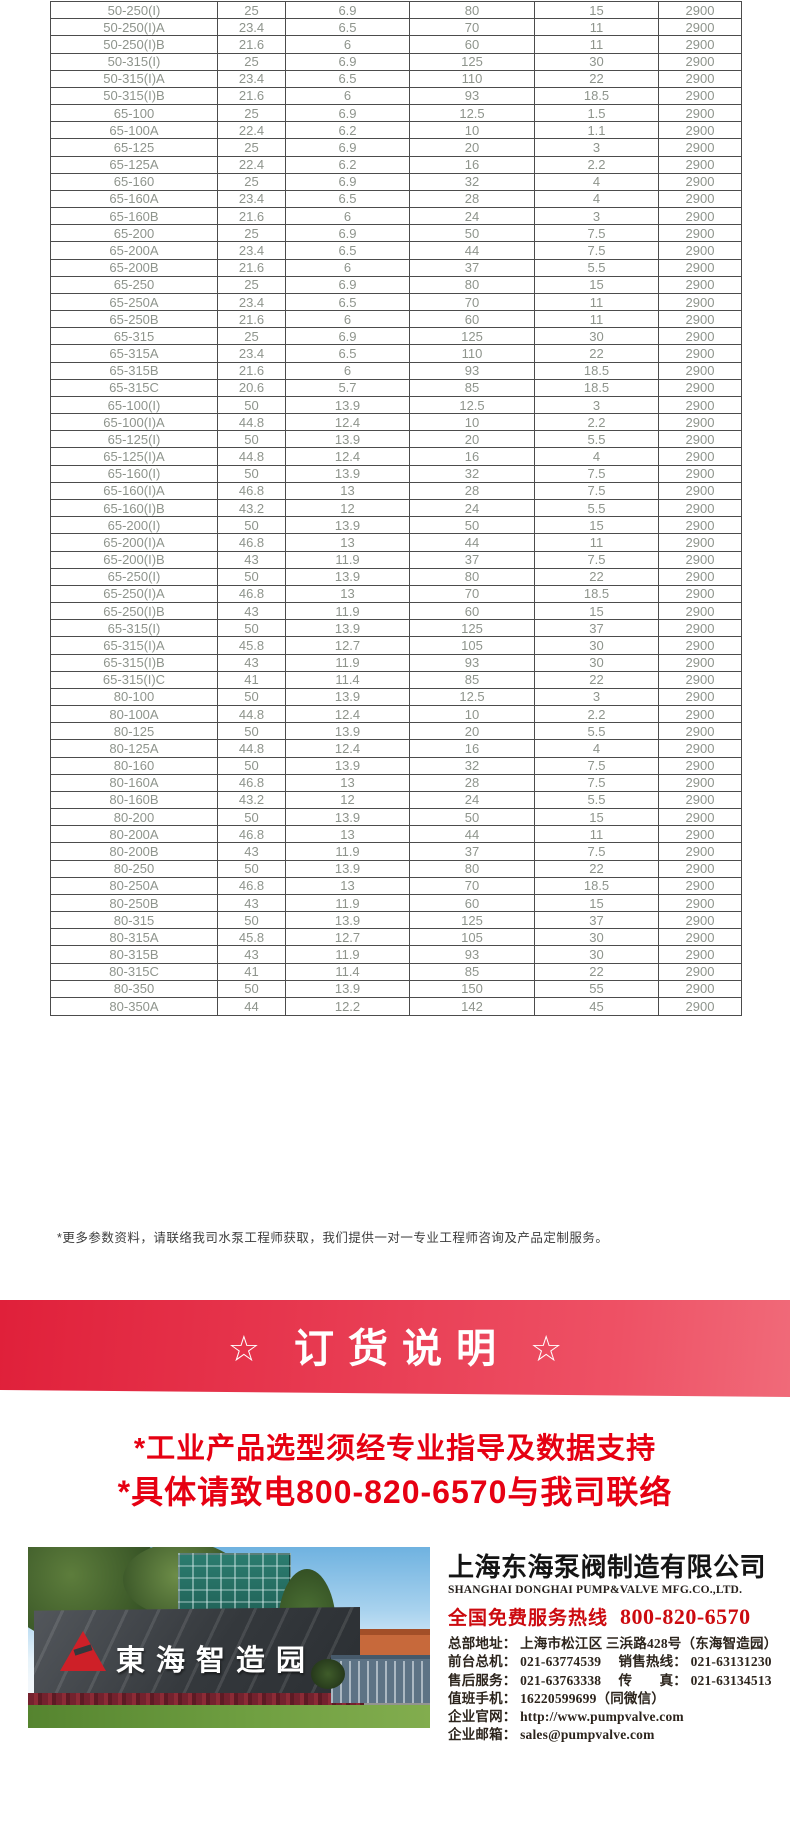 The image size is (790, 1822). What do you see at coordinates (134, 319) in the screenshot?
I see `table-cell: 65-250B` at bounding box center [134, 319].